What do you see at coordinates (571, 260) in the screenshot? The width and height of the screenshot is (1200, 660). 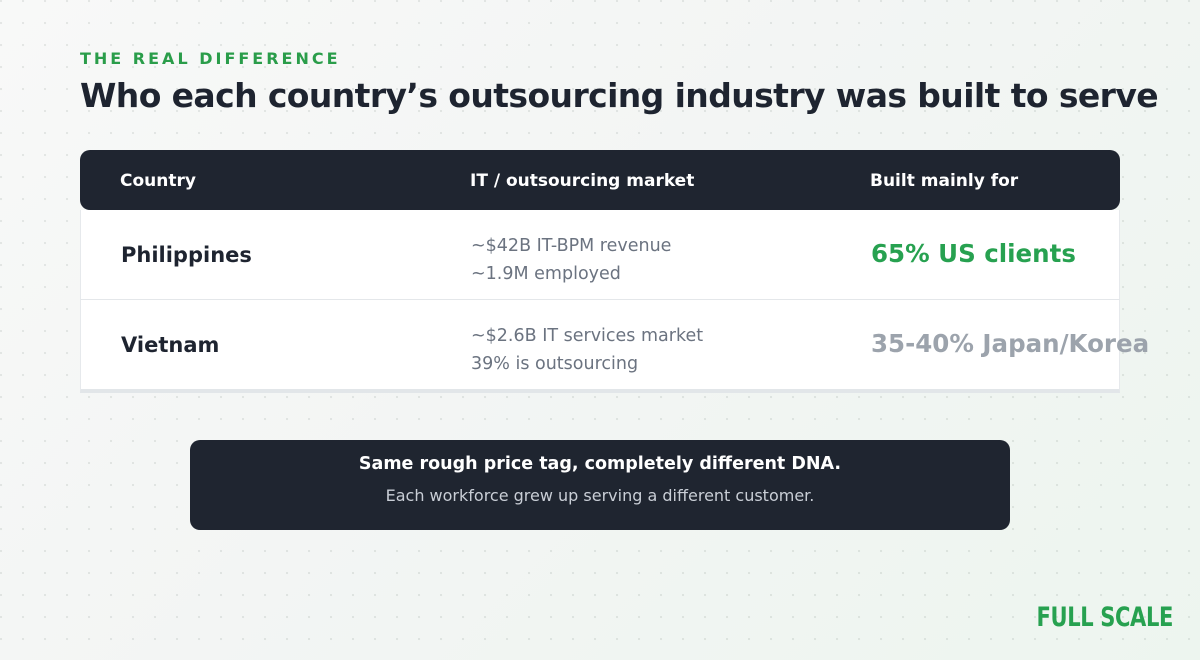 I see `market-cell: ~$42B IT-BPM revenue ~1.9M employed` at bounding box center [571, 260].